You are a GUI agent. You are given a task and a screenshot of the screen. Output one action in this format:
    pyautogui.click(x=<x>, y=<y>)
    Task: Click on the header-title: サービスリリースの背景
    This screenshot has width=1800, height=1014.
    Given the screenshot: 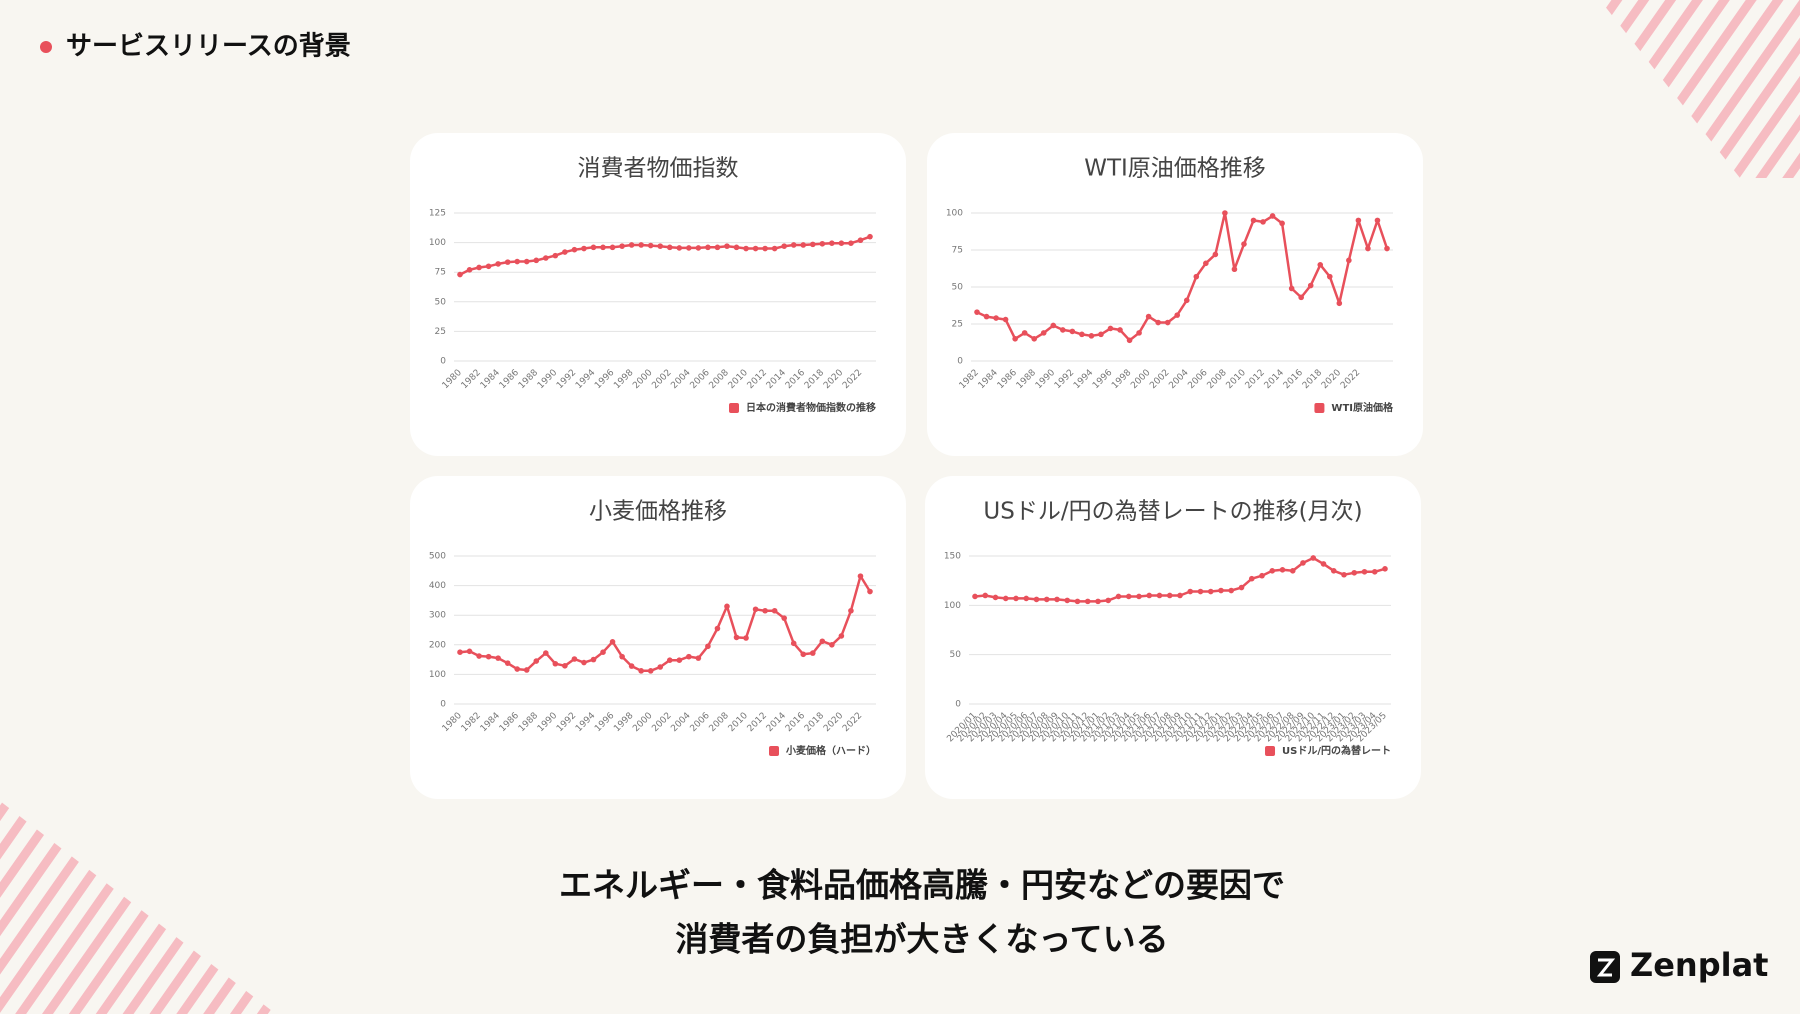 What is the action you would take?
    pyautogui.click(x=208, y=47)
    